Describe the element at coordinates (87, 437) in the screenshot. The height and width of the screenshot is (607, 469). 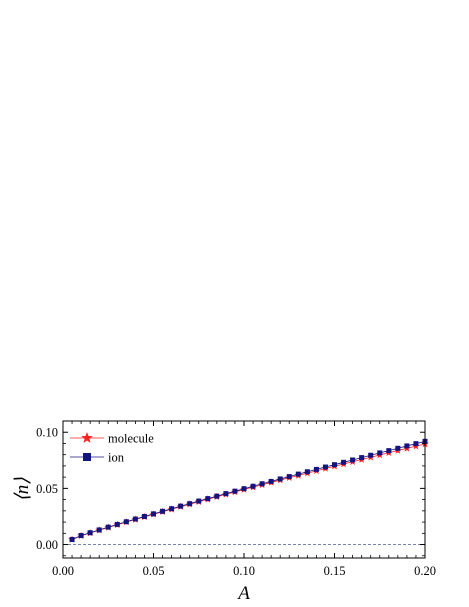
I see `legend-marker-molecule` at that location.